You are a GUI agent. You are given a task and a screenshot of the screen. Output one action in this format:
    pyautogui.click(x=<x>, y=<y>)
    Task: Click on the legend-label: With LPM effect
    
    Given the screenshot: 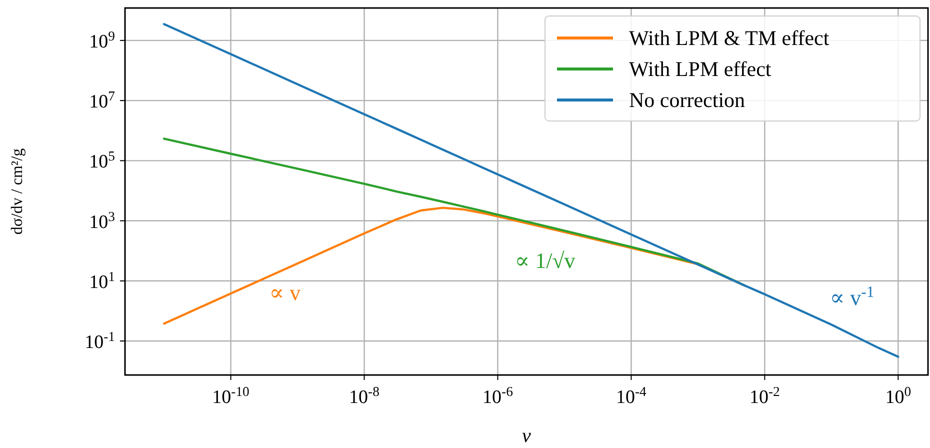 What is the action you would take?
    pyautogui.click(x=700, y=69)
    